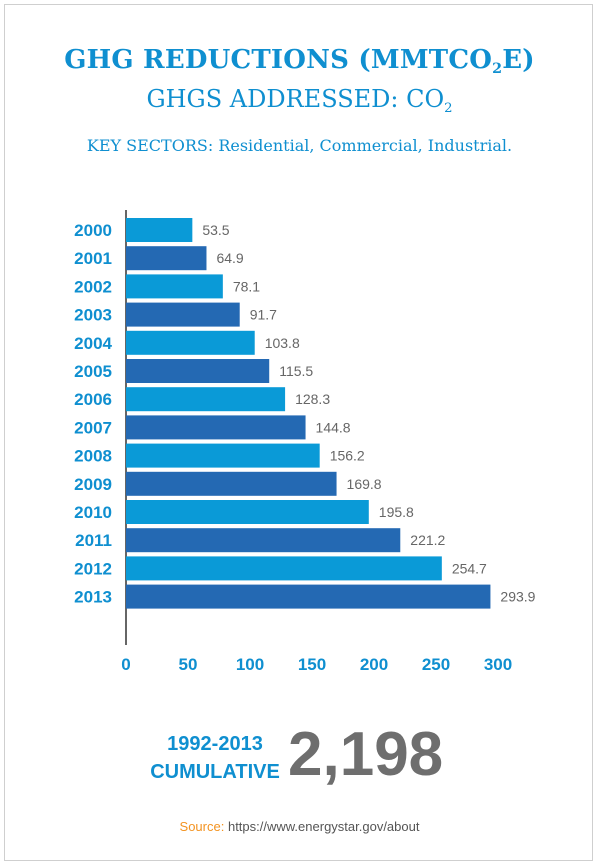  I want to click on cumulative-years: 1992-2013, so click(215, 744).